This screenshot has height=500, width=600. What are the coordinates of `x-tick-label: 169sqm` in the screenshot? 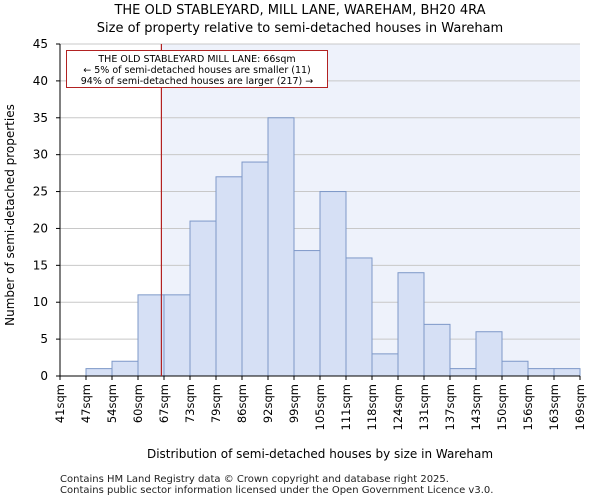 It's located at (580, 407).